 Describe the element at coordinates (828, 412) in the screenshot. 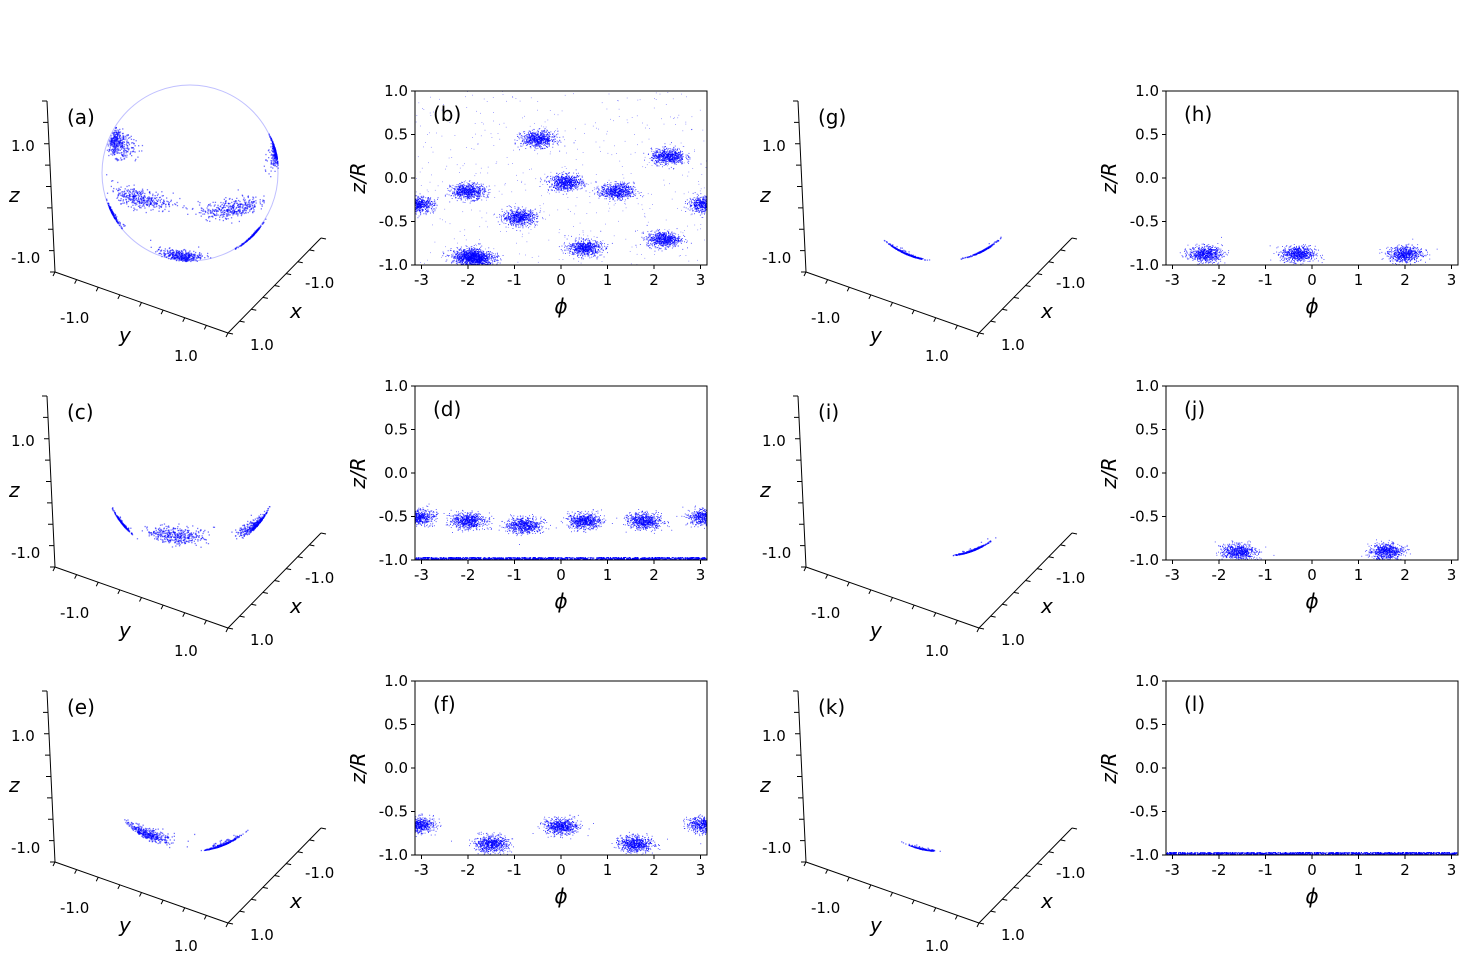

I see `panel-label: (i)` at that location.